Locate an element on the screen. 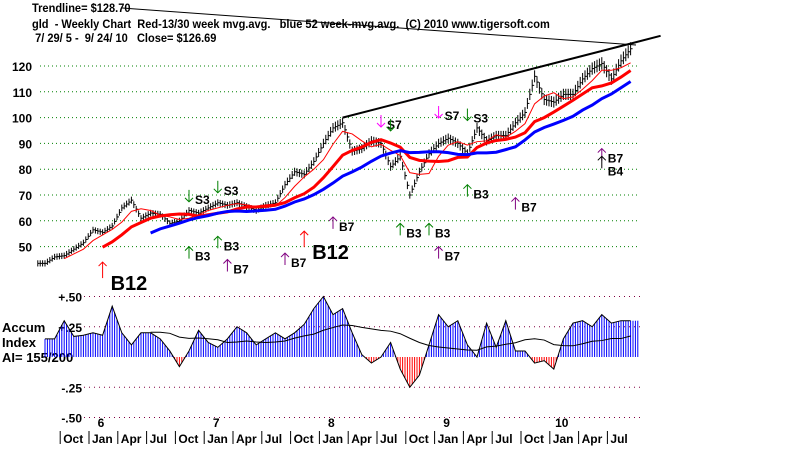 Image resolution: width=800 pixels, height=450 pixels. price-tick-label: 70 is located at coordinates (26, 196).